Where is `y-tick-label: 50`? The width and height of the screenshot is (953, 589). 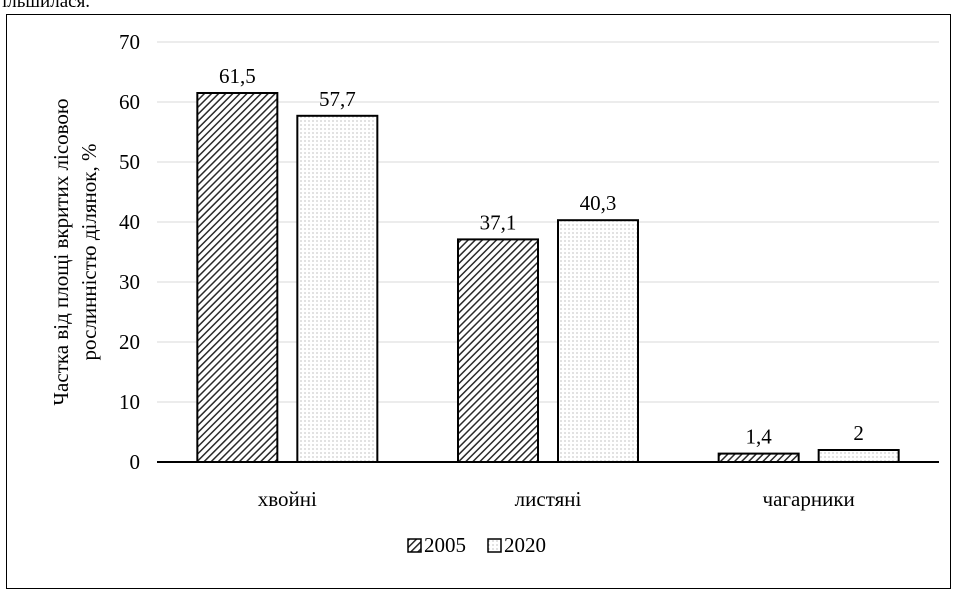
y-tick-label: 50 is located at coordinates (129, 162).